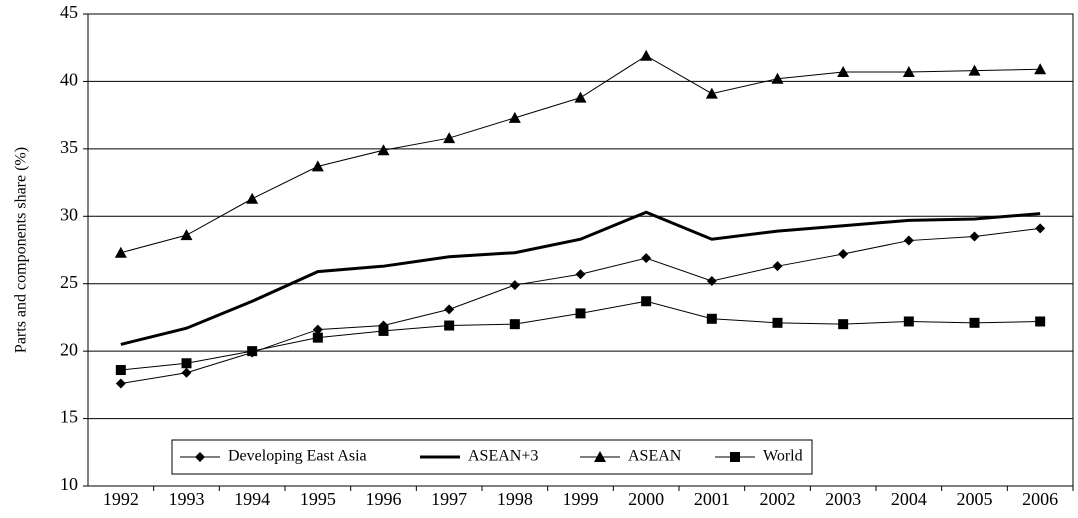 The width and height of the screenshot is (1078, 518). I want to click on y-tick-label: 40, so click(69, 80).